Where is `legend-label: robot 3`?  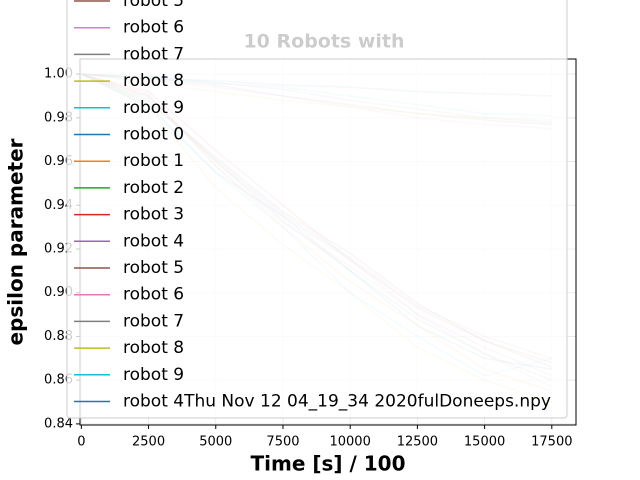 legend-label: robot 3 is located at coordinates (153, 215).